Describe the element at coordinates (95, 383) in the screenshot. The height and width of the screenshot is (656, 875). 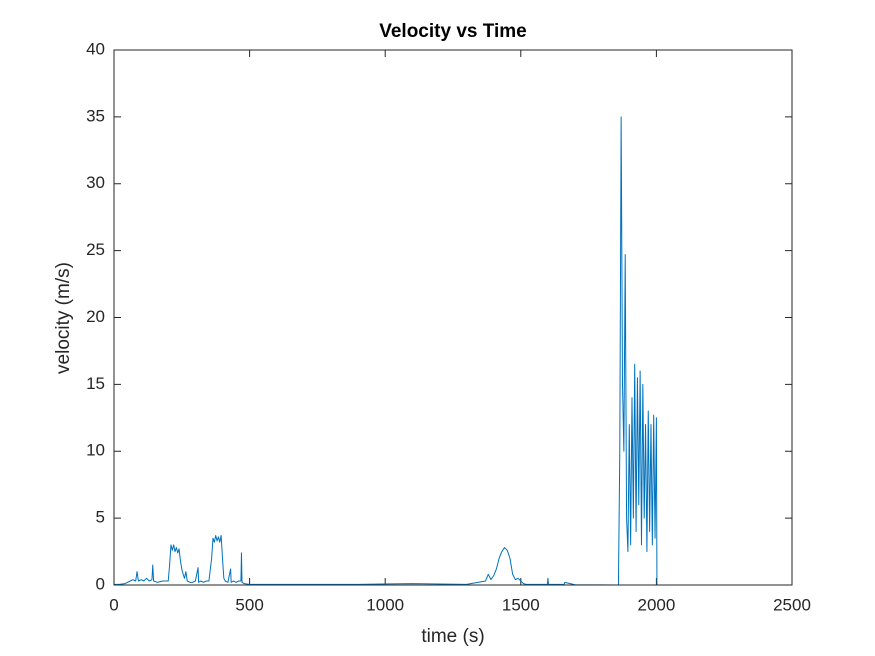
I see `y-tick-label: 15` at that location.